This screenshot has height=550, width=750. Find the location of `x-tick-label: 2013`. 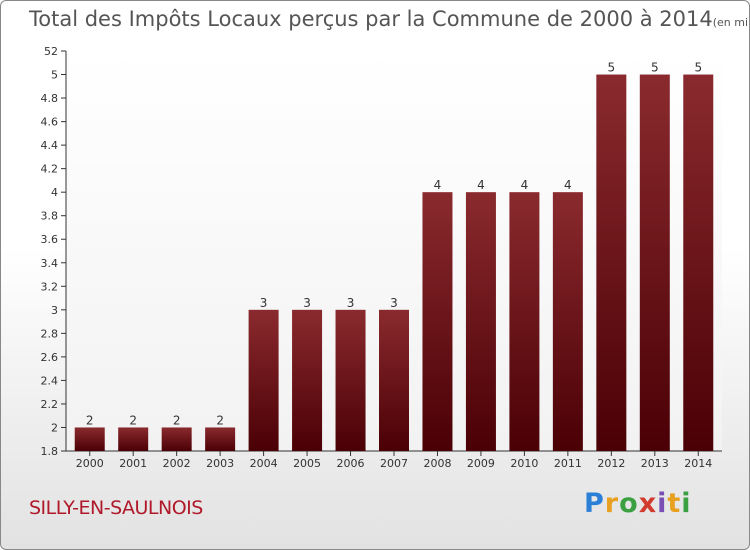

x-tick-label: 2013 is located at coordinates (655, 463).